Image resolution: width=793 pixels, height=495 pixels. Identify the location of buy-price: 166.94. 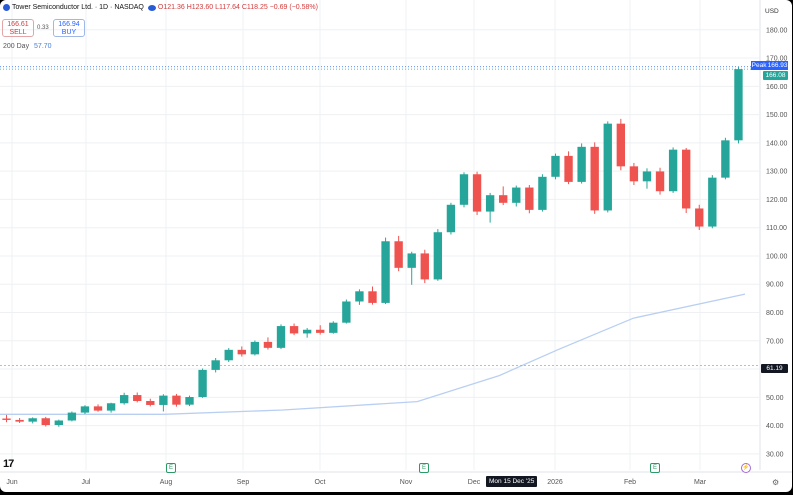
(69, 24).